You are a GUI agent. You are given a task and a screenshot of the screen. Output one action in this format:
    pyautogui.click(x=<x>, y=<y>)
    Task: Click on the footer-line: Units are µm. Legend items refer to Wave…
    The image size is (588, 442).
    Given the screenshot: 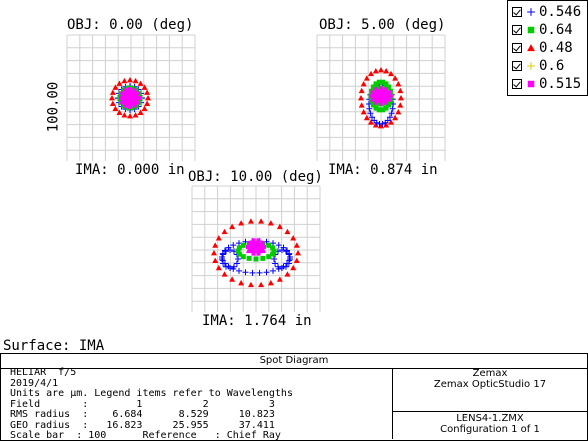 What is the action you would take?
    pyautogui.click(x=151, y=393)
    